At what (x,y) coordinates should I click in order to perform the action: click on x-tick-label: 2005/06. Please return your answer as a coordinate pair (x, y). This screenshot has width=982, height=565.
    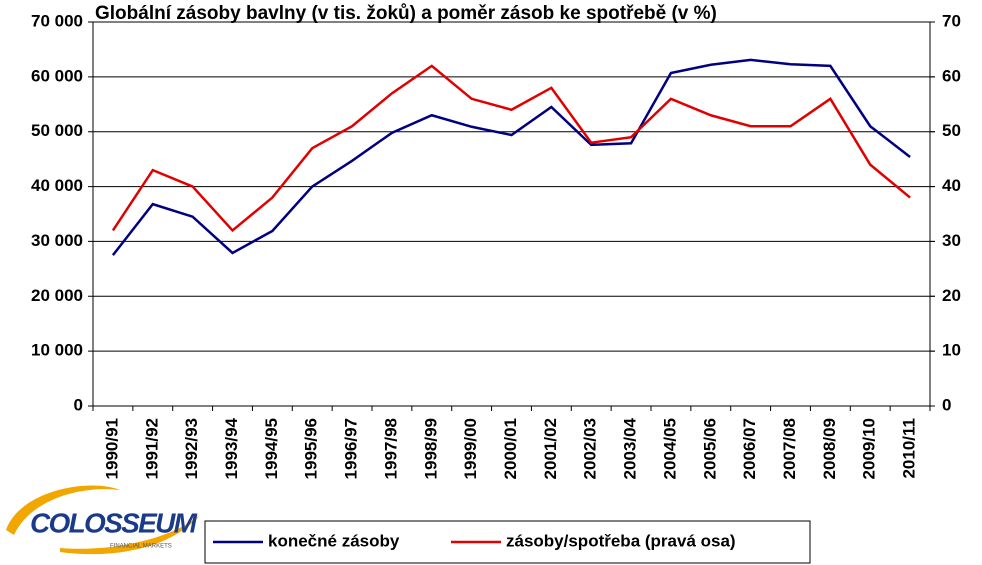
    Looking at the image, I should click on (709, 448).